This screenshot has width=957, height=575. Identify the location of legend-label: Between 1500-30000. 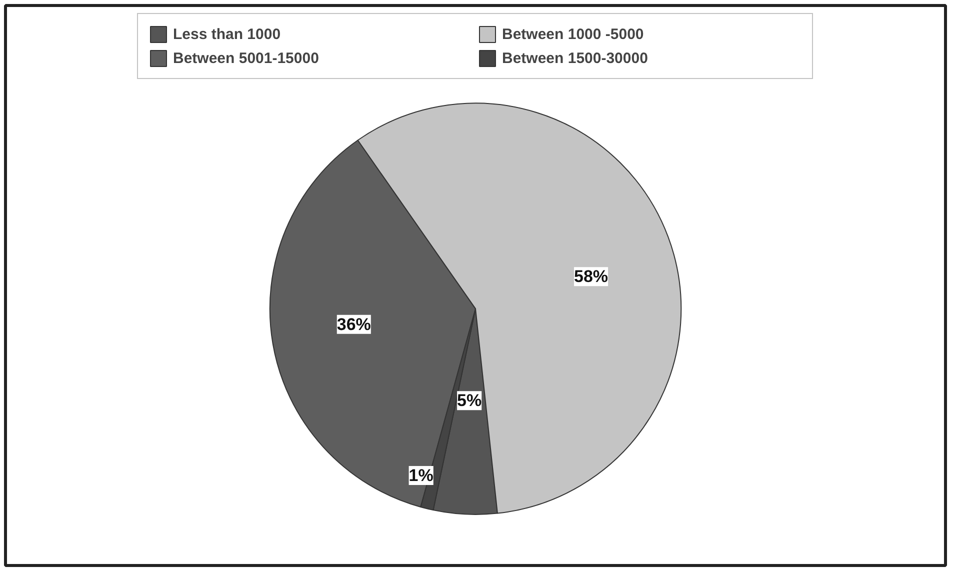
(575, 58).